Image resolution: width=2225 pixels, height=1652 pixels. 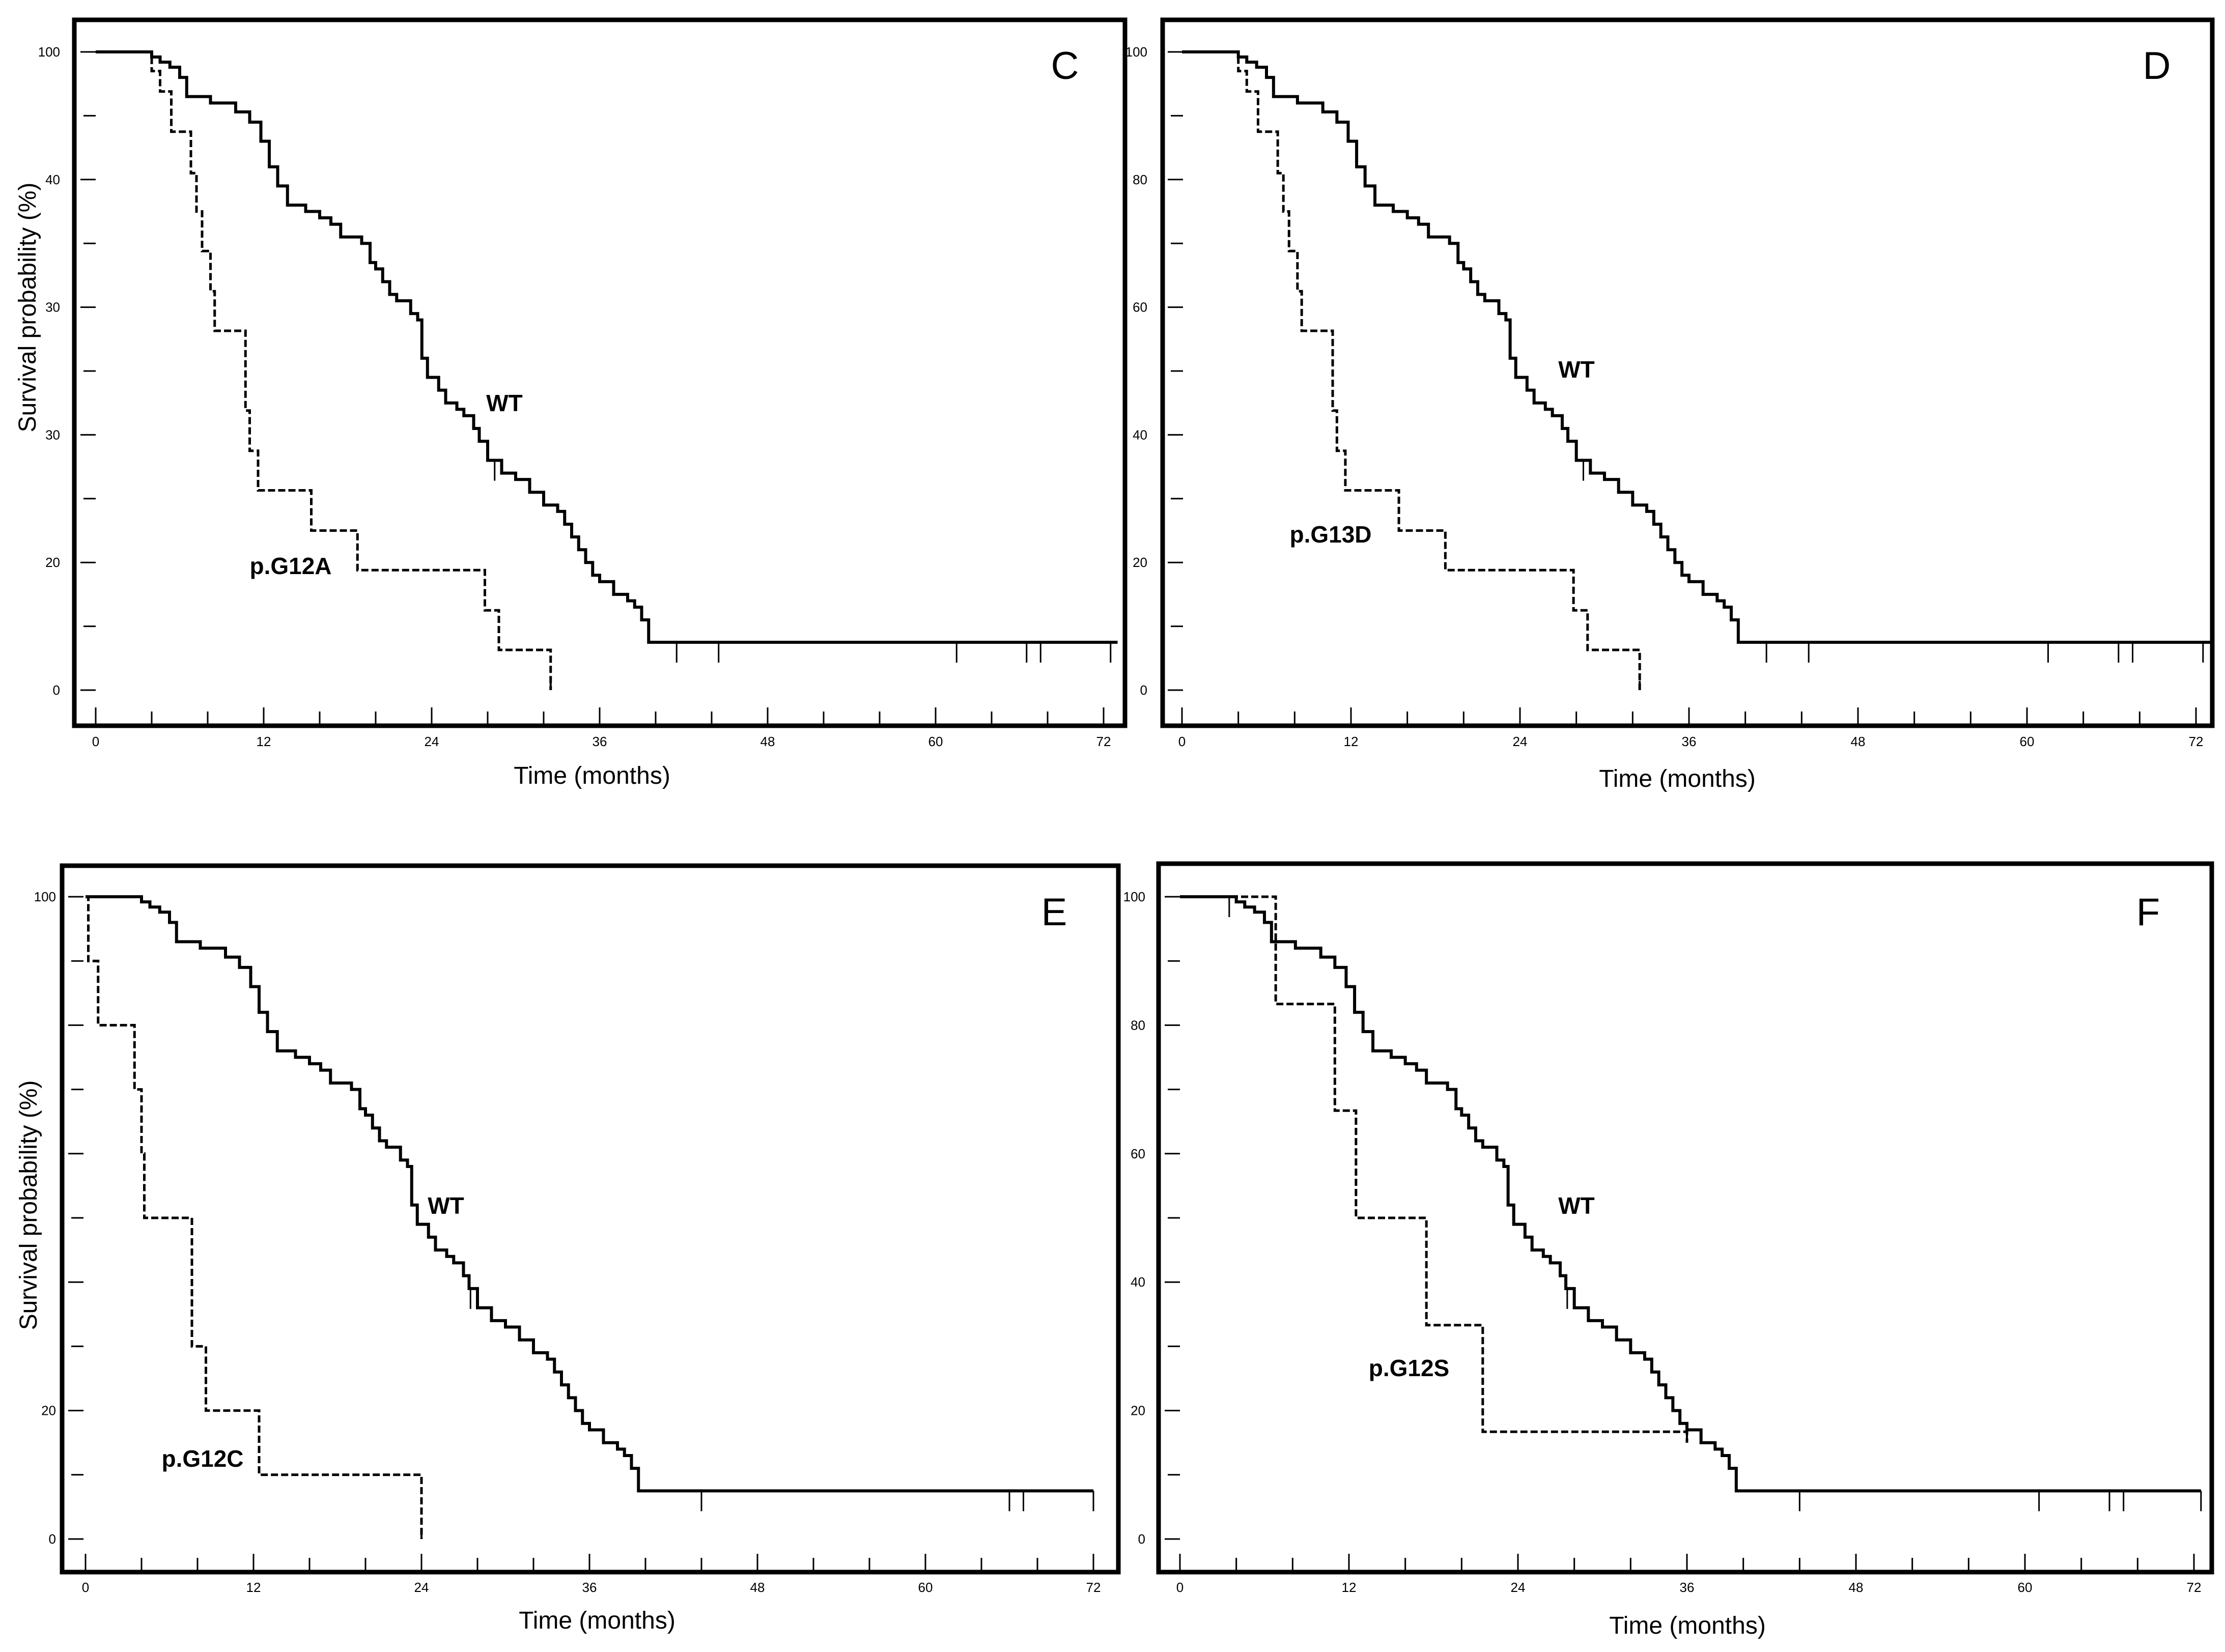 I want to click on panel-letter-d: D, so click(x=2157, y=66).